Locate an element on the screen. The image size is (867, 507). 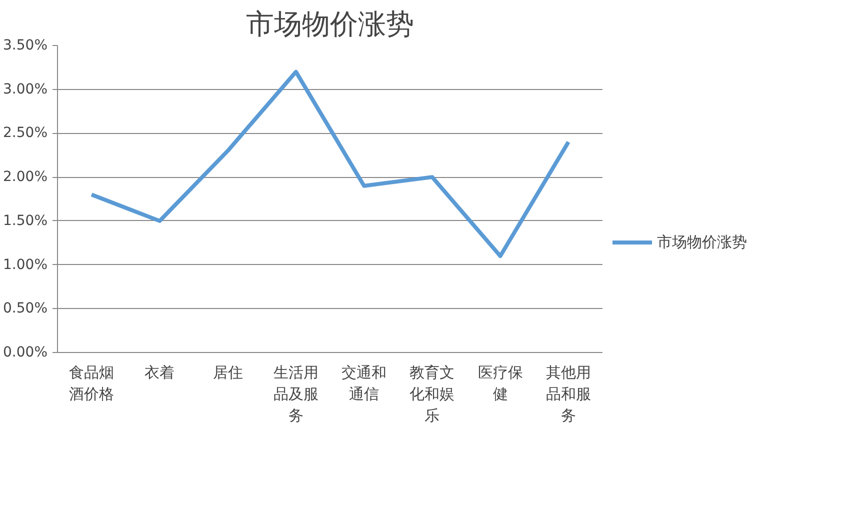
y-tick-label: 1.50% is located at coordinates (25, 220).